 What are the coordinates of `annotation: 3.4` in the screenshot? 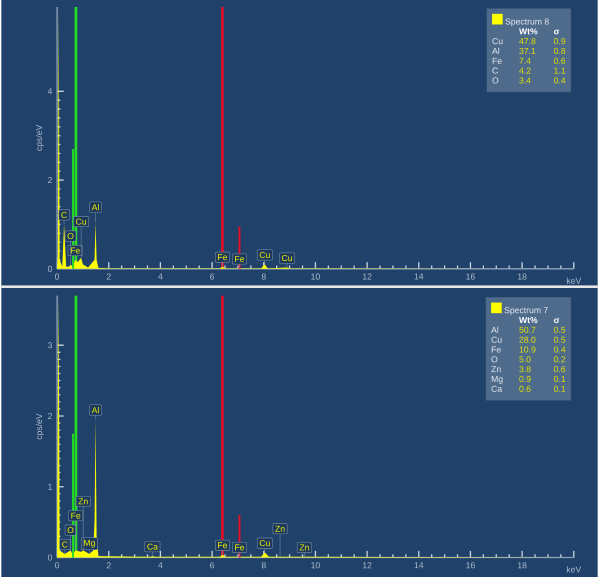 It's located at (525, 80).